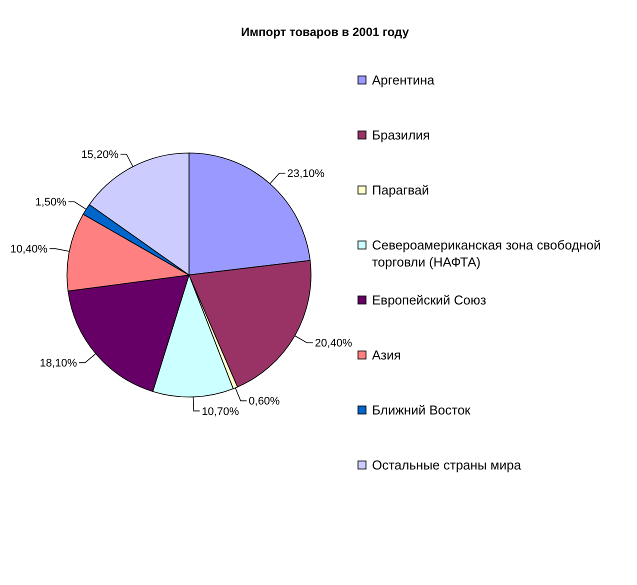 The image size is (637, 585). What do you see at coordinates (404, 80) in the screenshot?
I see `legend-label: Аргентина` at bounding box center [404, 80].